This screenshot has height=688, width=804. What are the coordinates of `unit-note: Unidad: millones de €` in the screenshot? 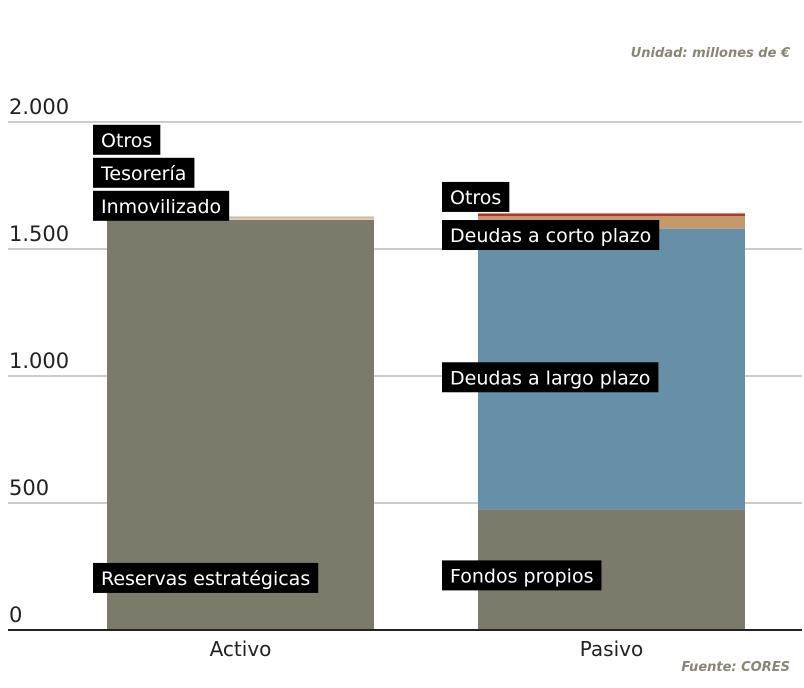 It's located at (710, 53).